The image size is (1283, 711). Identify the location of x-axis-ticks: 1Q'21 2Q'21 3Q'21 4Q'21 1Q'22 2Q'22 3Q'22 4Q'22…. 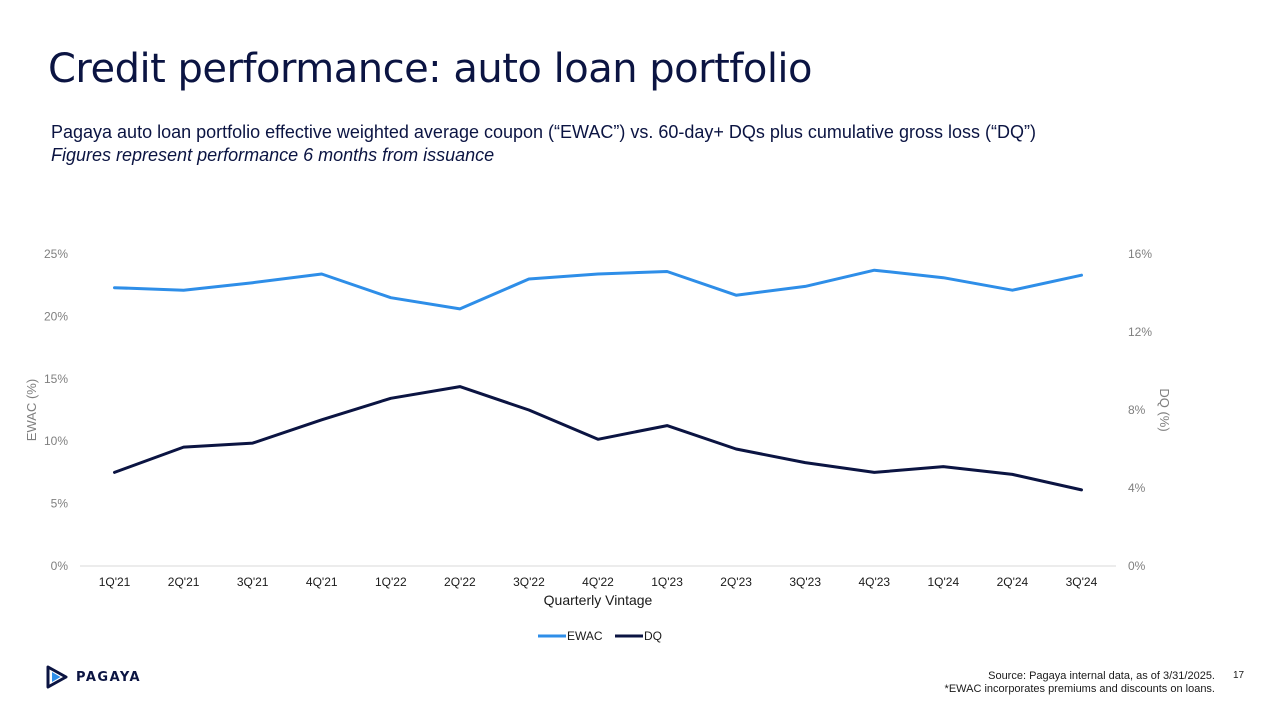
(598, 582).